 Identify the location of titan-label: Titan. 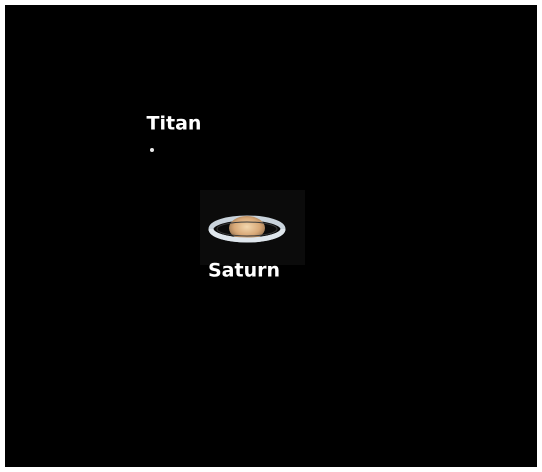
(174, 124).